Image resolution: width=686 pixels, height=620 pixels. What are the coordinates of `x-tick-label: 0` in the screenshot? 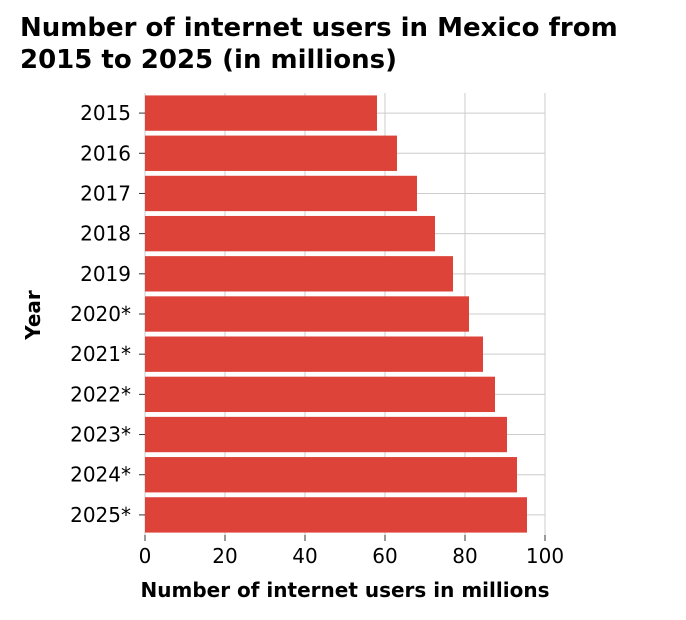 It's located at (145, 556).